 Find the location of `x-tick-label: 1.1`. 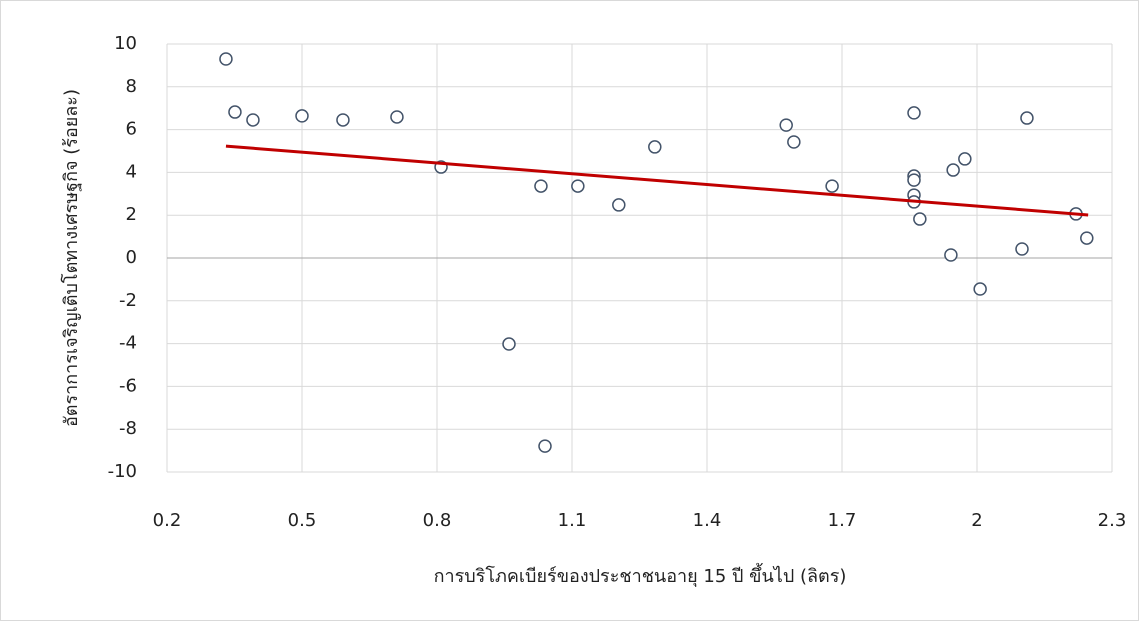

x-tick-label: 1.1 is located at coordinates (572, 520).